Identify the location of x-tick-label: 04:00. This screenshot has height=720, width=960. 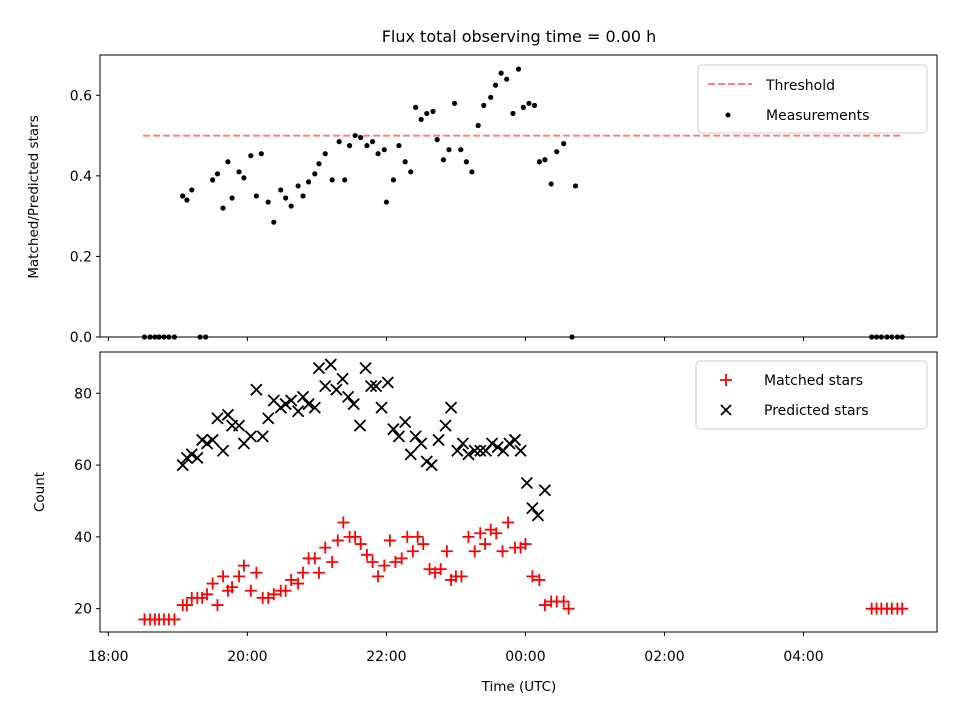
(803, 657).